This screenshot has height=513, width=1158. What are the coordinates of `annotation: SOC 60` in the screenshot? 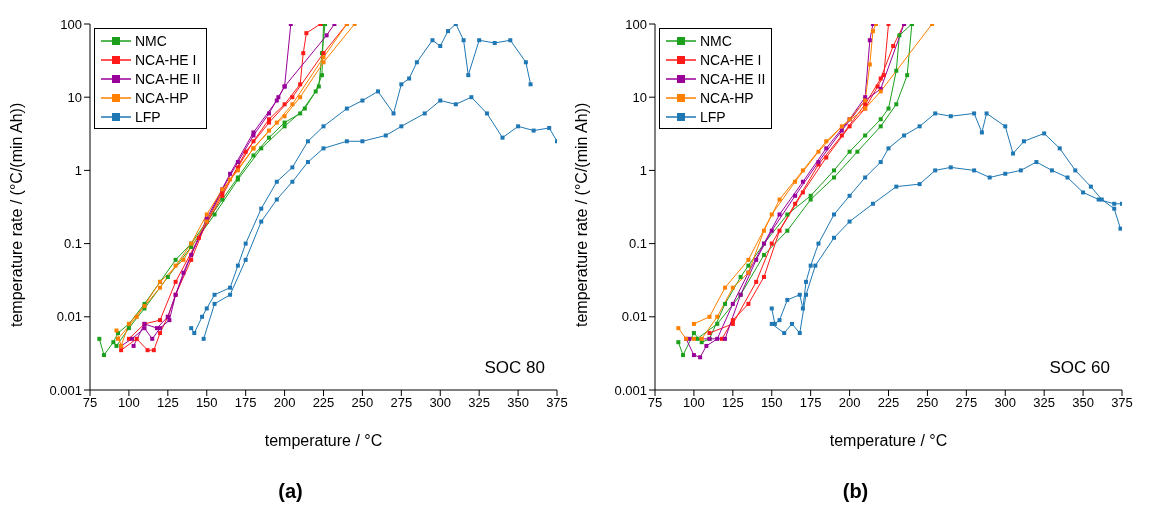 It's located at (1079, 368).